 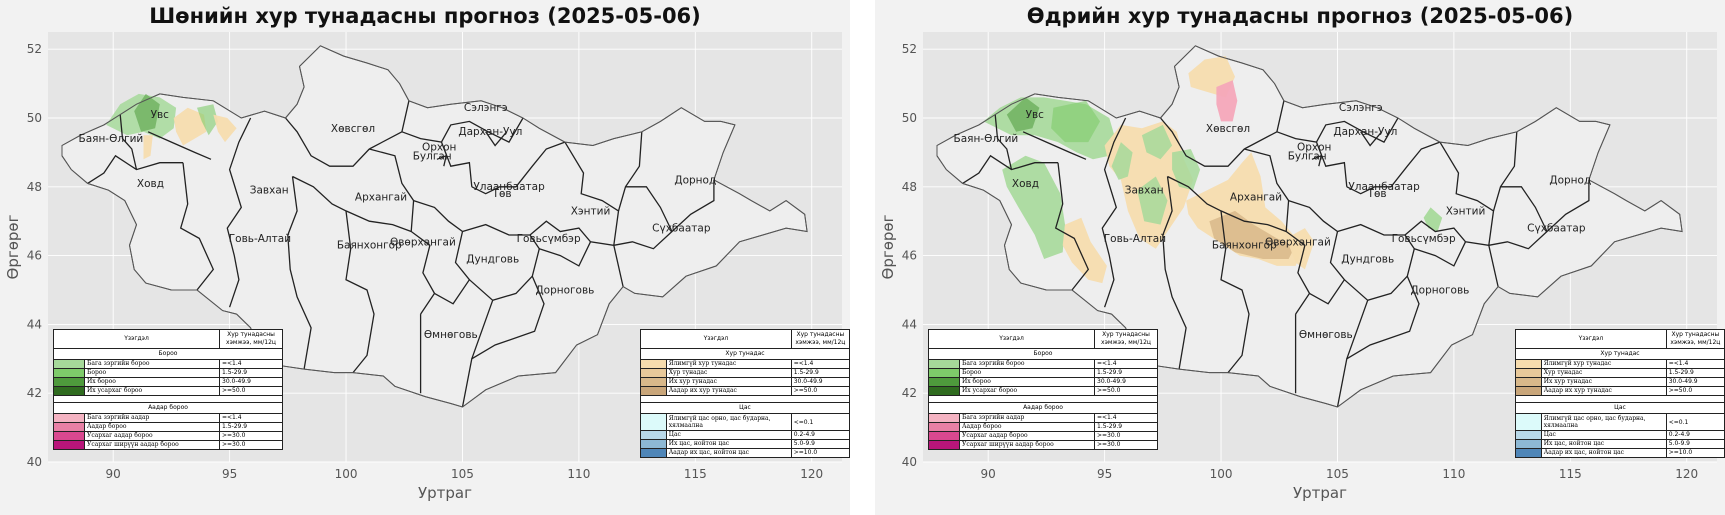 I want to click on y-tick-label: 50, so click(x=909, y=118).